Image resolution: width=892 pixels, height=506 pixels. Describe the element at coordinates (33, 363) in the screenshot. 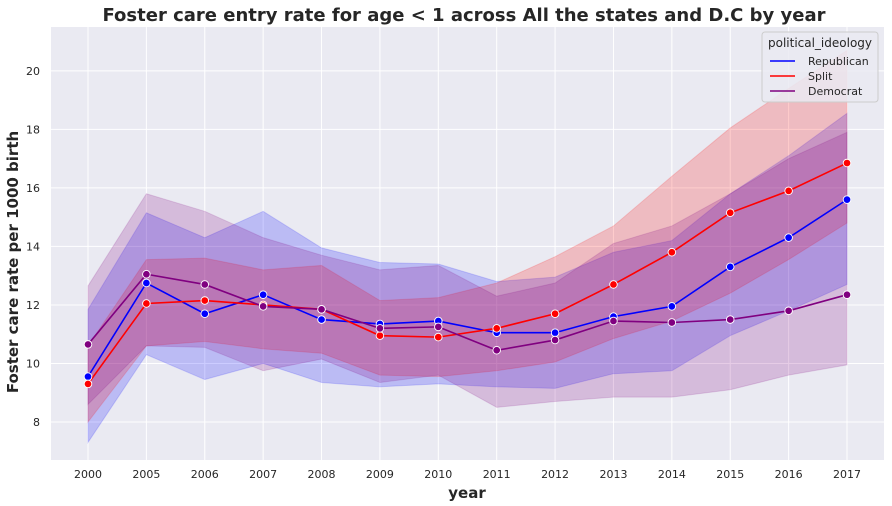

I see `y-tick-label: 10` at that location.